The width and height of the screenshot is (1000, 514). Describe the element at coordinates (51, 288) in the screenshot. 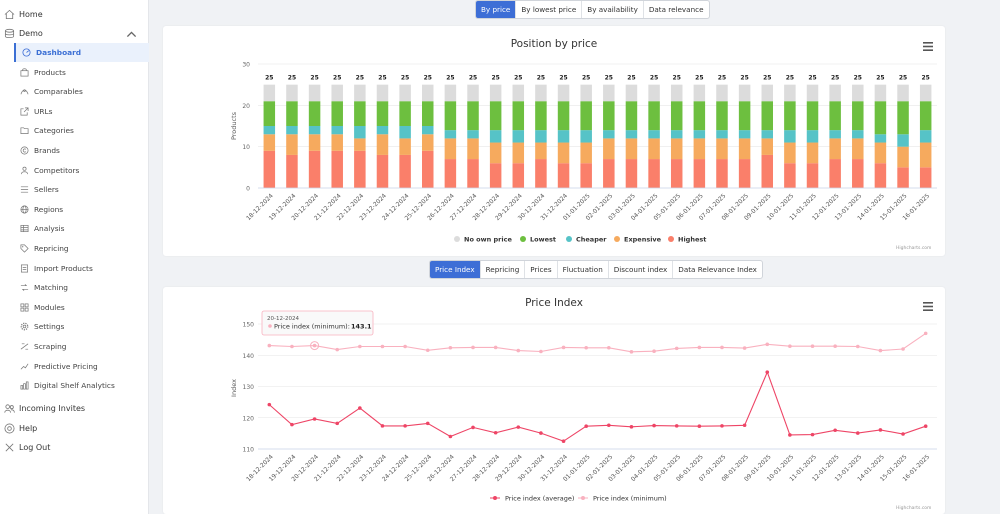

I see `sidebar-item-label: Matching` at that location.